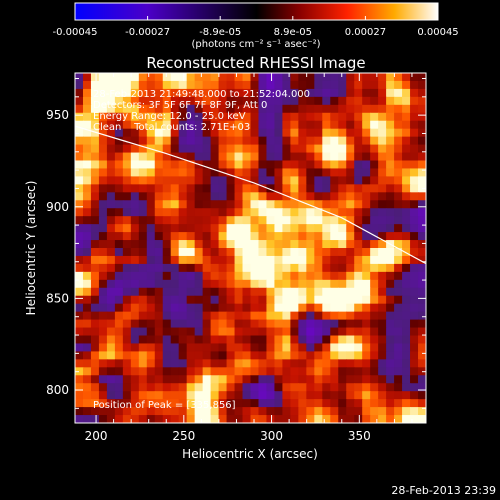 This screenshot has width=500, height=500. I want to click on annotation-energy-range: Energy Range: 12.0 - 25.0 keV, so click(169, 116).